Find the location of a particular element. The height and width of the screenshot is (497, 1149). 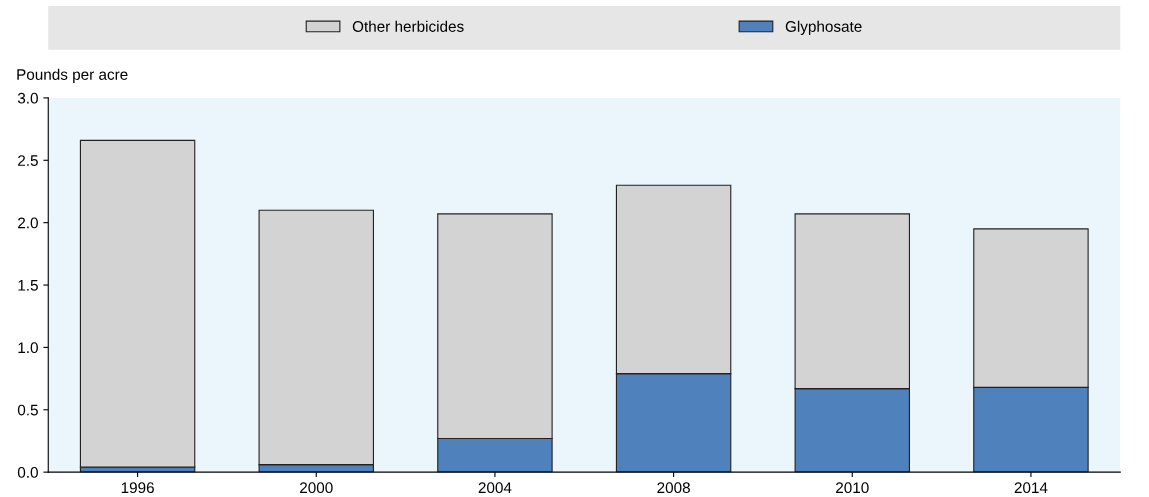

bar is located at coordinates (137, 303).